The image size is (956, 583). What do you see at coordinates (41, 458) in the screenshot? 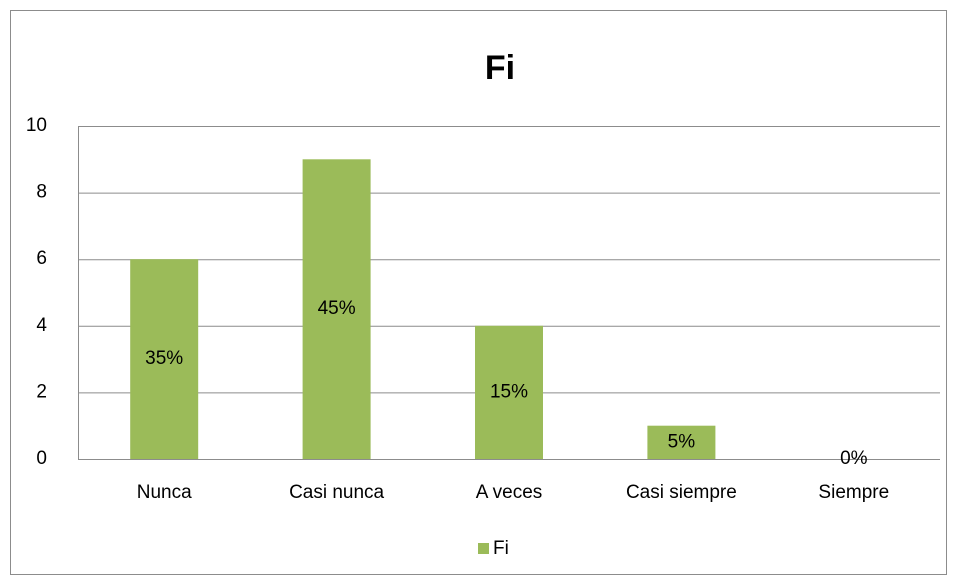
I see `y-tick-label: 0` at bounding box center [41, 458].